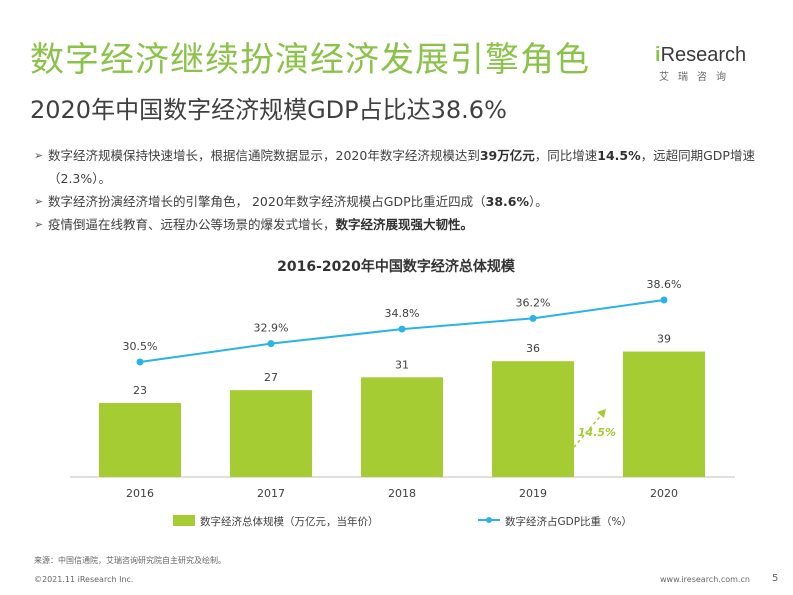 The height and width of the screenshot is (595, 793). Describe the element at coordinates (140, 346) in the screenshot. I see `line-label-2016: 30.5%` at that location.